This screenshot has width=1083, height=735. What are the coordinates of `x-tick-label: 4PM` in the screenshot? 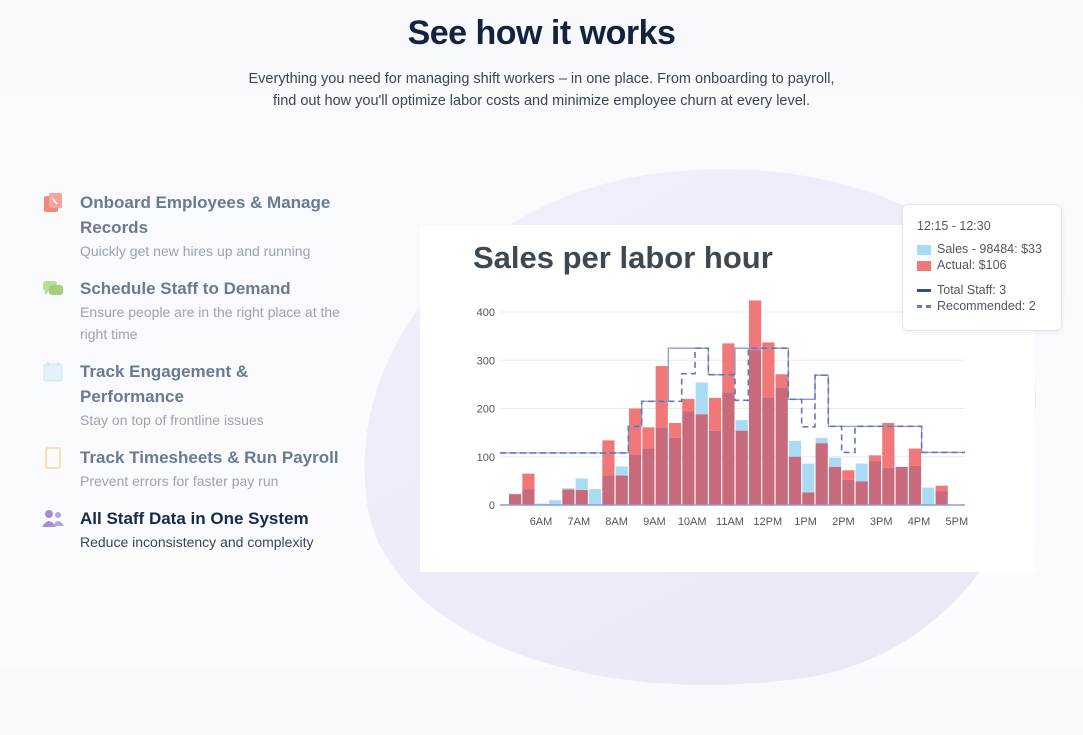 It's located at (919, 522).